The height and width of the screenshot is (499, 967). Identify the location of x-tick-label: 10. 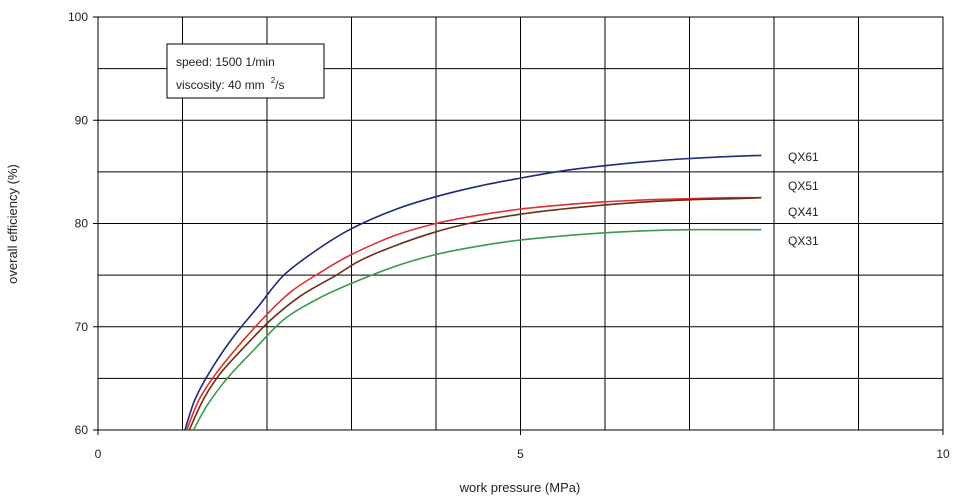
(943, 454).